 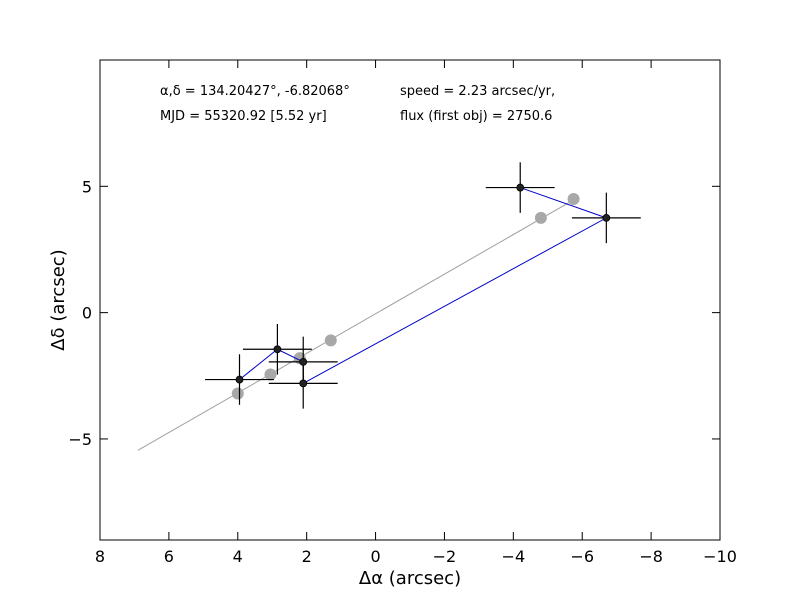 What do you see at coordinates (80, 439) in the screenshot?
I see `y-tick-label: −5` at bounding box center [80, 439].